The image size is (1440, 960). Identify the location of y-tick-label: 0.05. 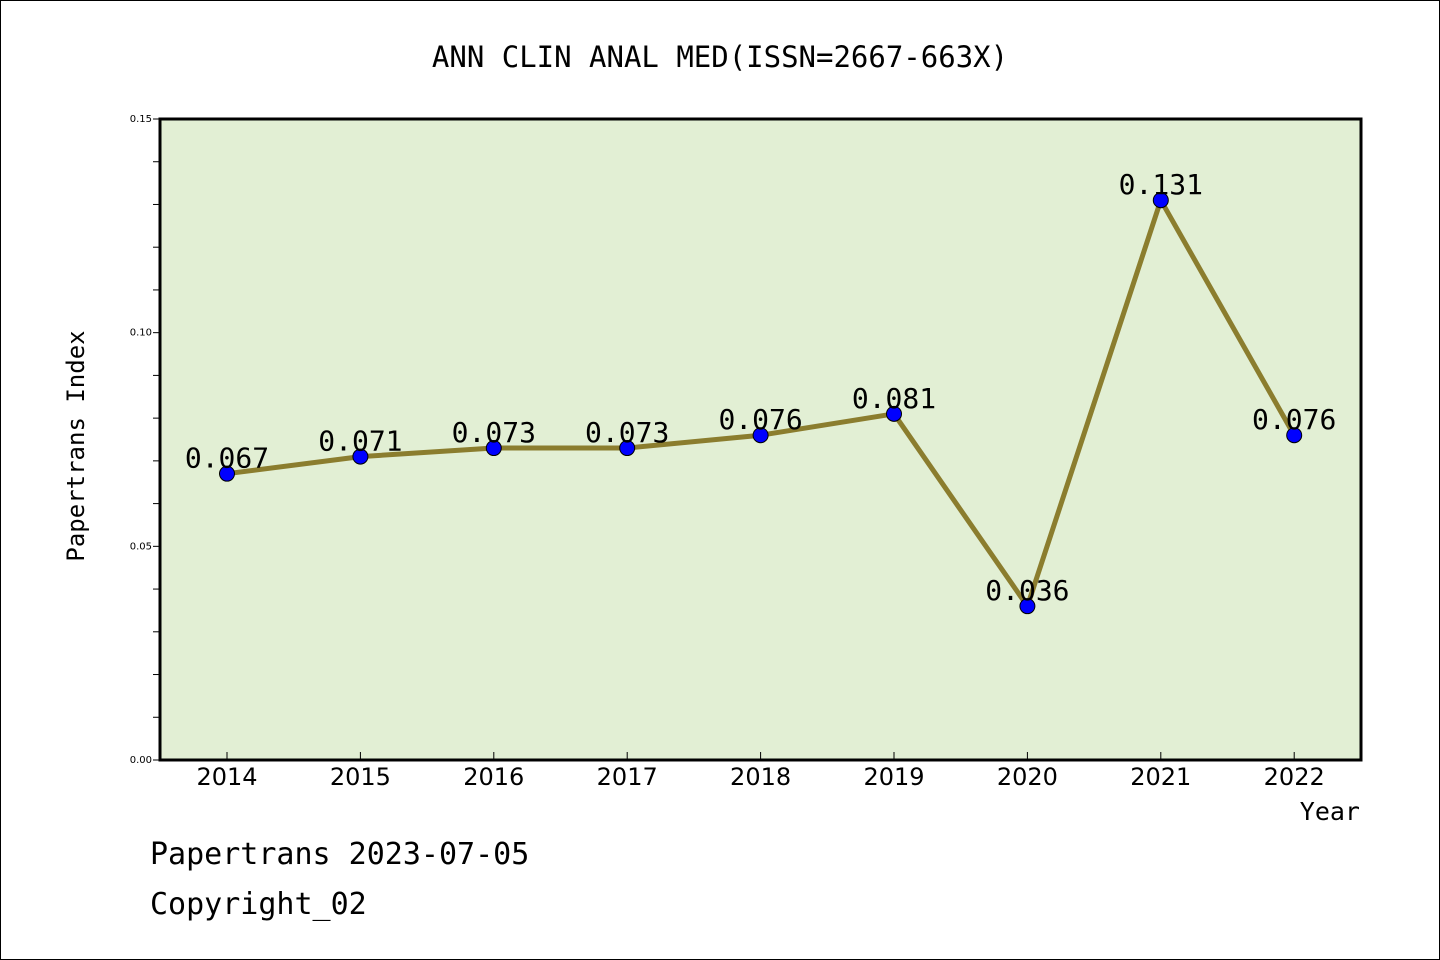
(141, 546).